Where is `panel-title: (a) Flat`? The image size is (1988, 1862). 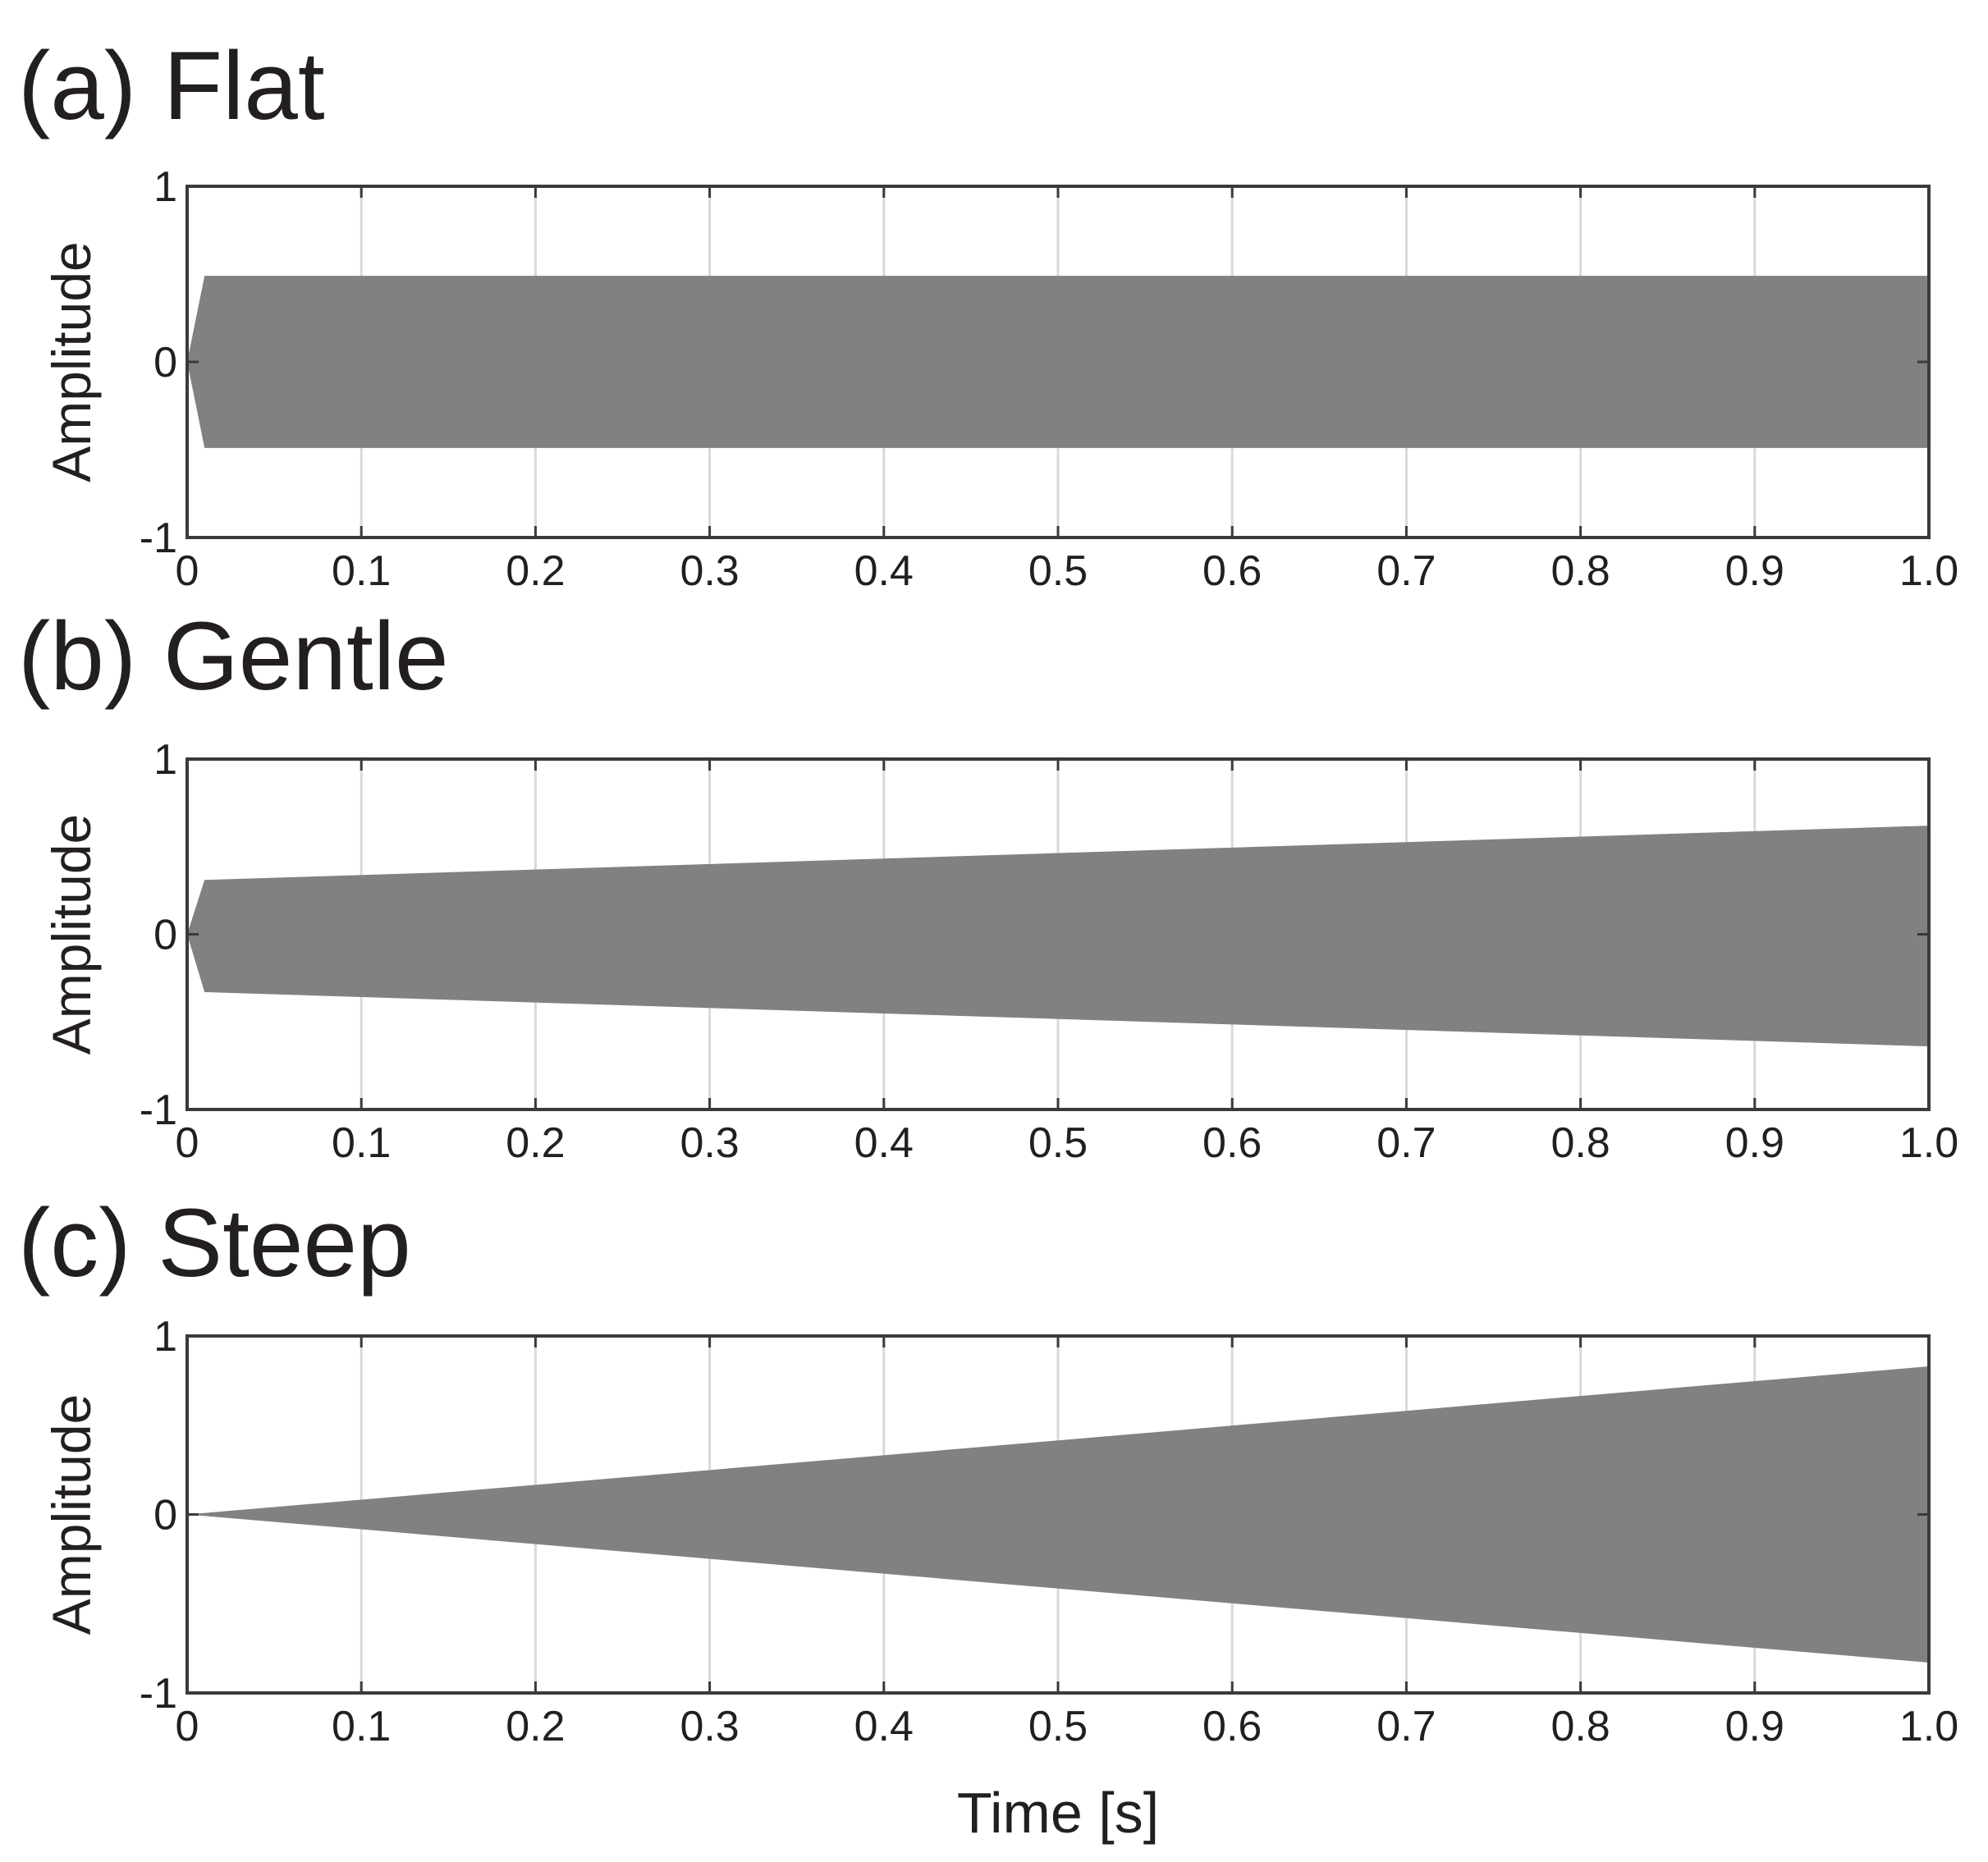
panel-title: (a) Flat is located at coordinates (171, 86).